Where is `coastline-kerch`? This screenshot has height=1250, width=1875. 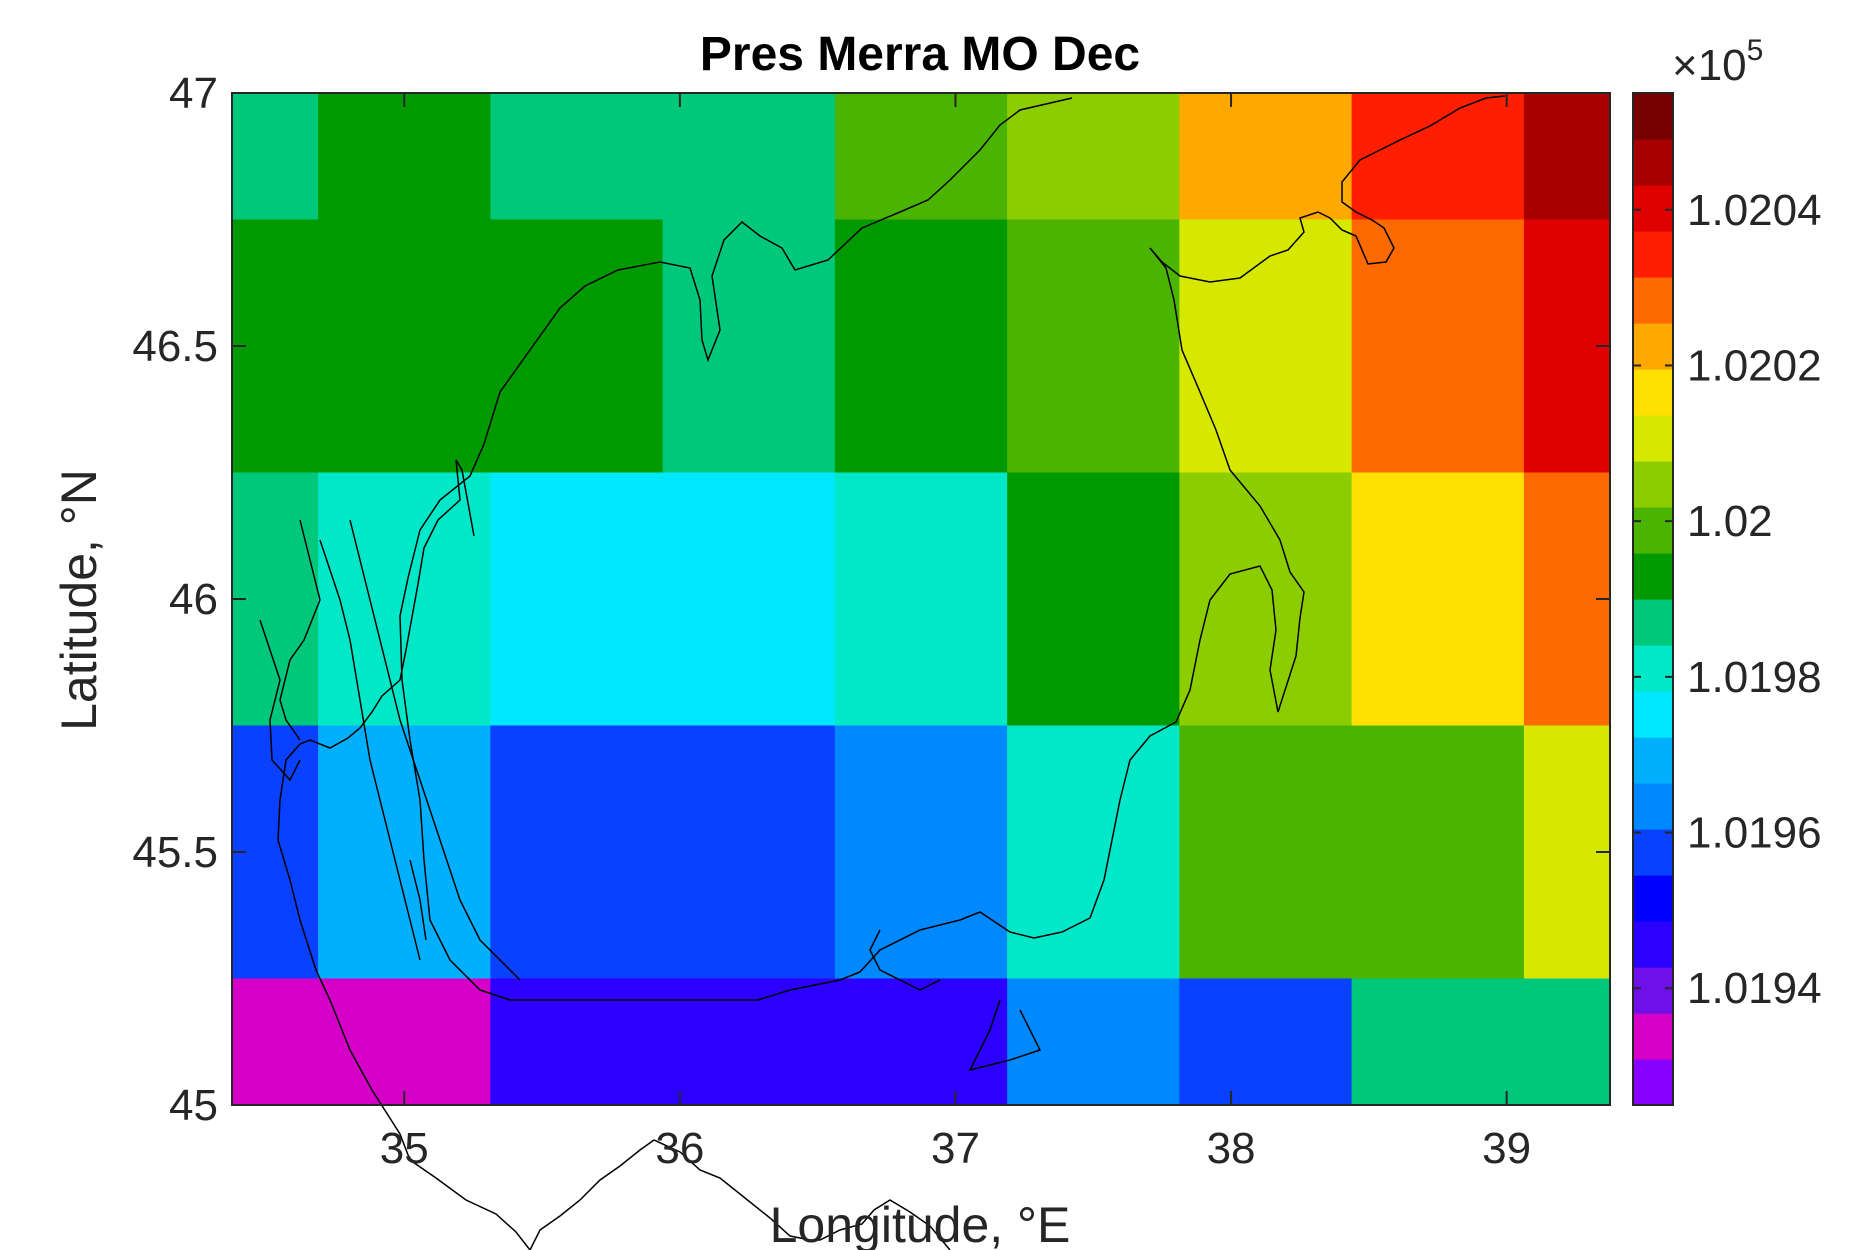
coastline-kerch is located at coordinates (955, 1000).